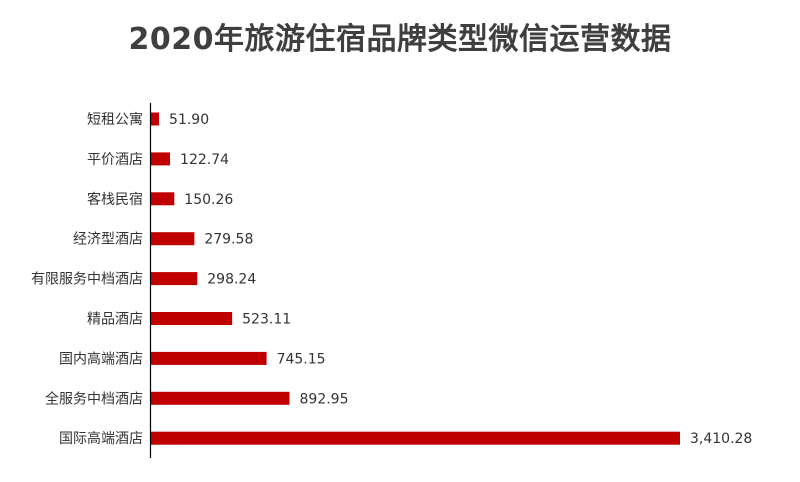 This screenshot has height=482, width=800. What do you see at coordinates (208, 200) in the screenshot?
I see `value-label: 150.26` at bounding box center [208, 200].